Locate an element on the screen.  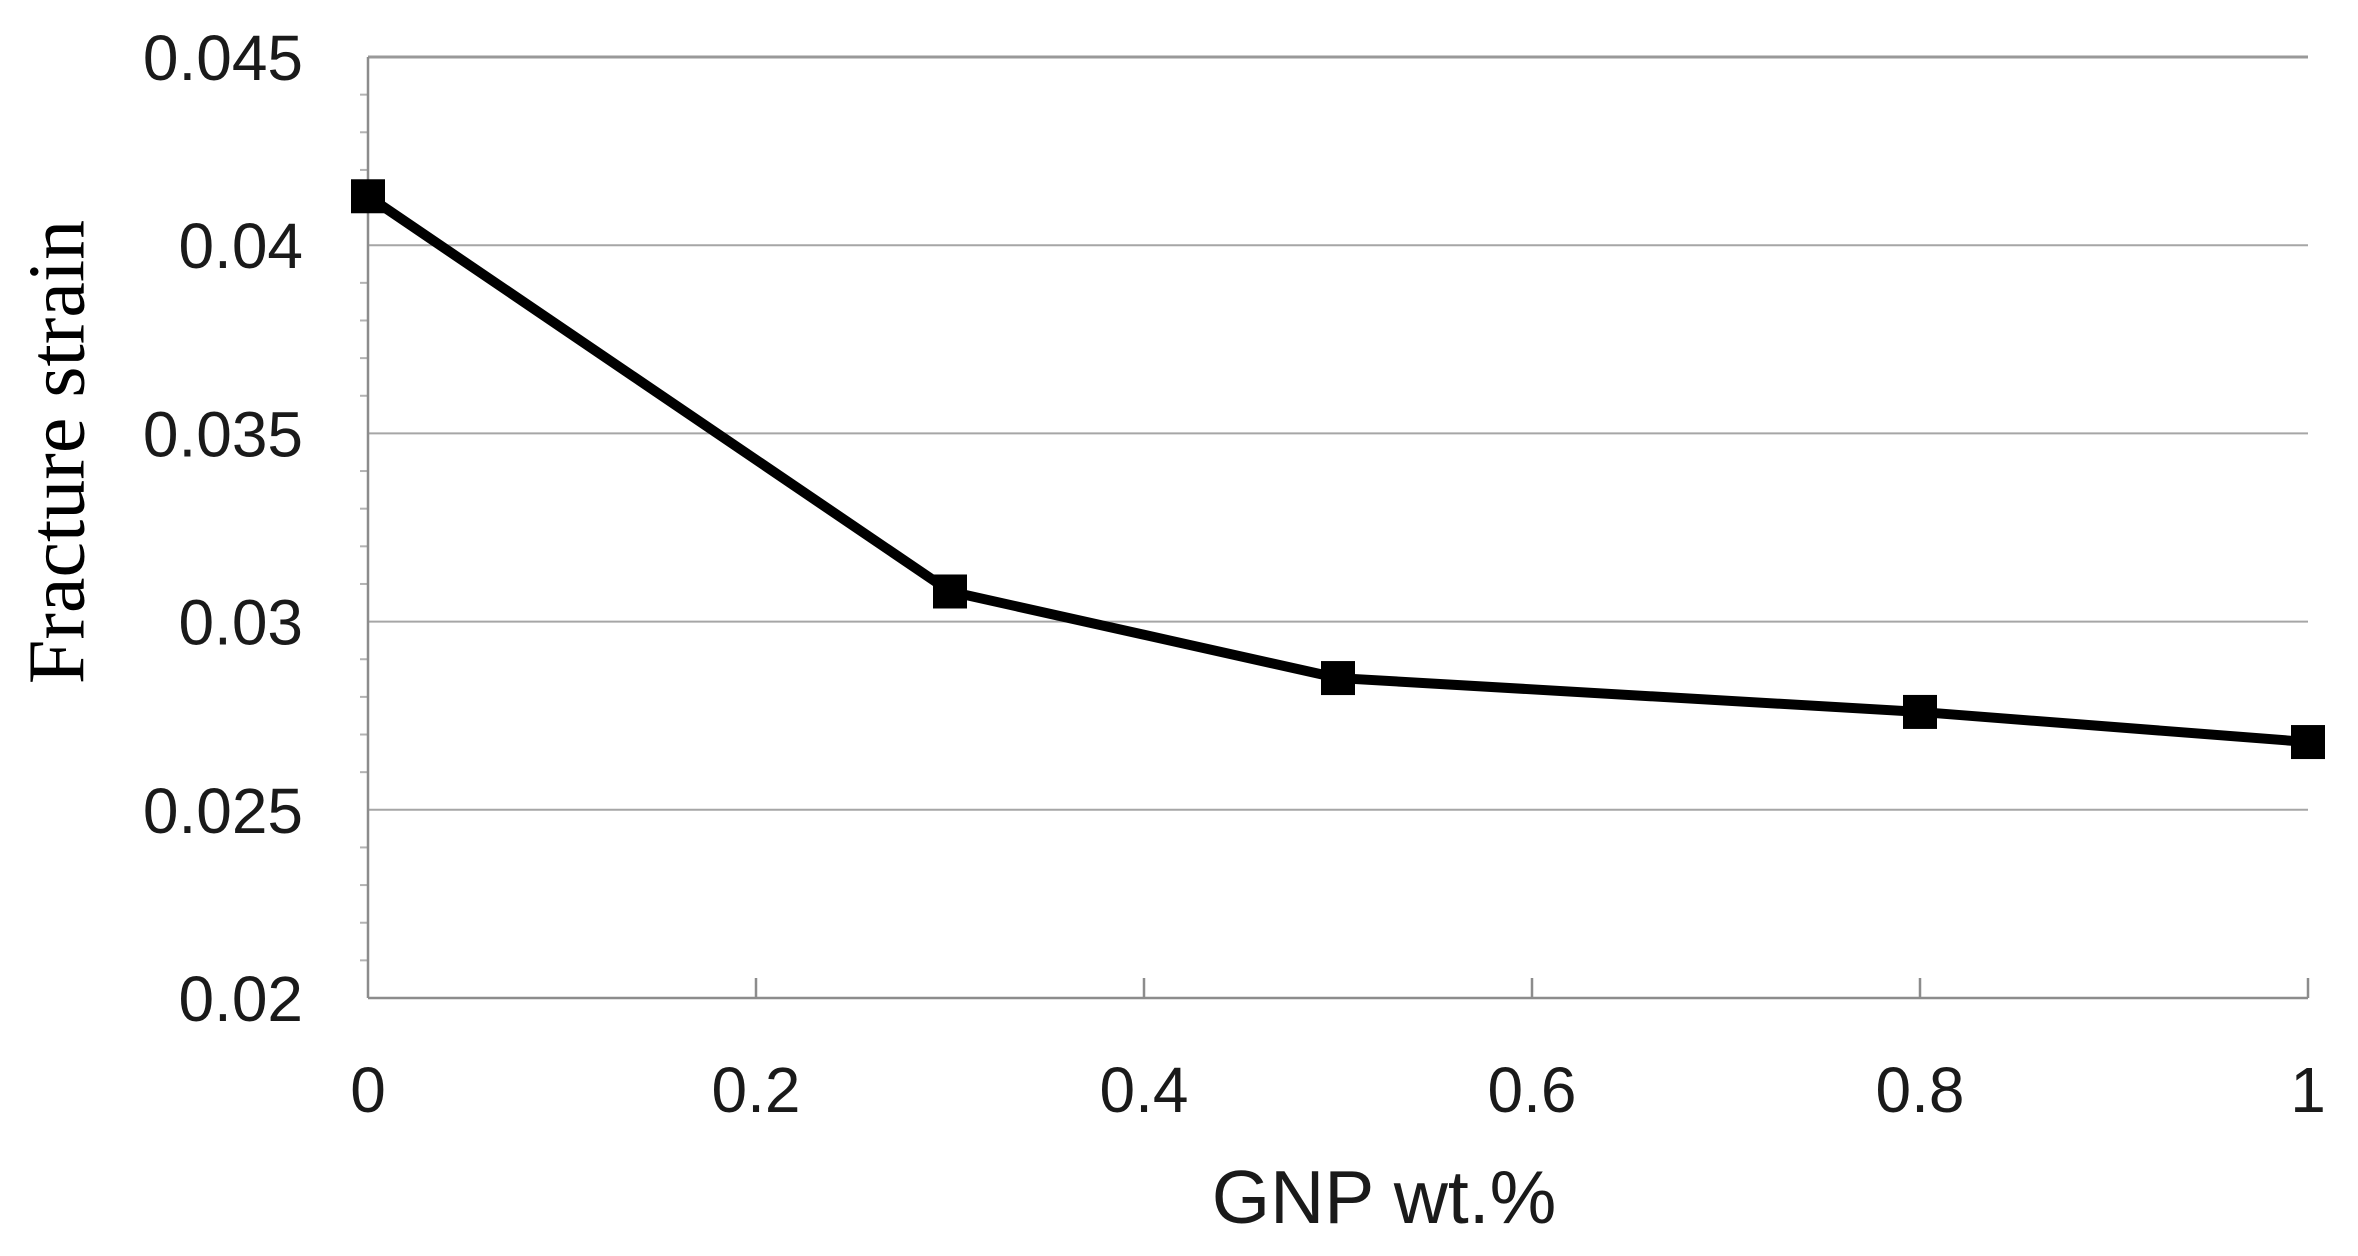
y-tick-label: 0.045 is located at coordinates (223, 58).